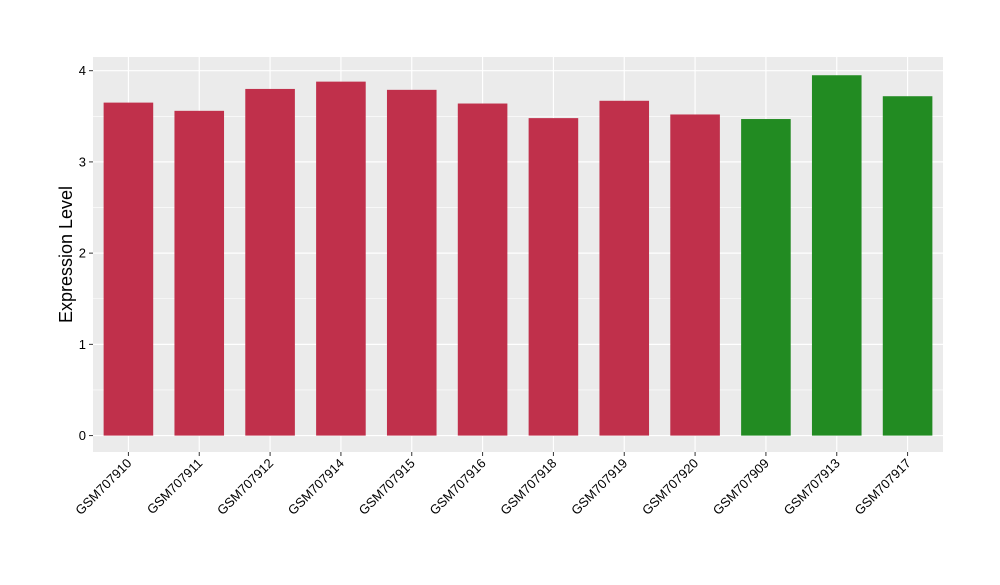  I want to click on x-tick-label: GSM707915, so click(387, 487).